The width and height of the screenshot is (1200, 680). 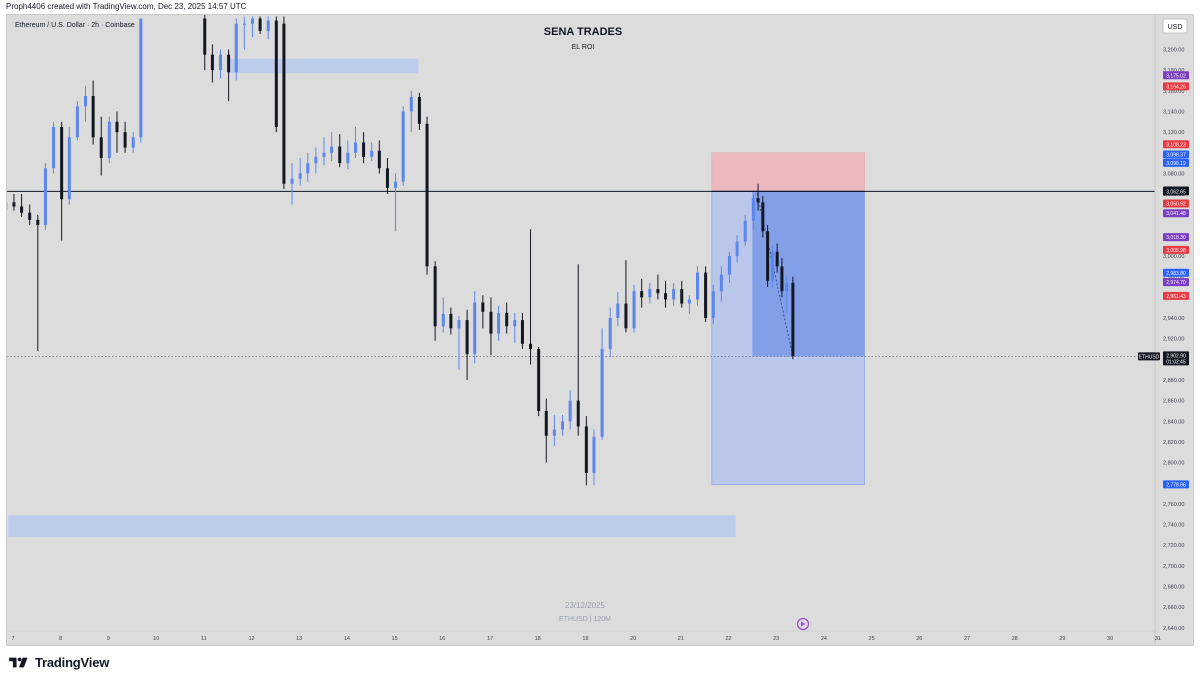 I want to click on time-tick-label: 9, so click(x=108, y=639).